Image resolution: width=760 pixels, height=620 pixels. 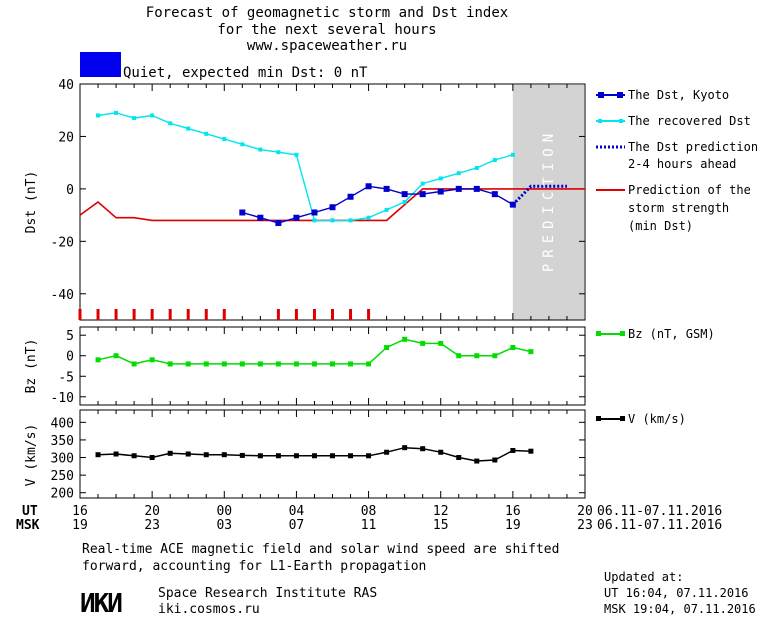 I want to click on bz-line, so click(x=314, y=351).